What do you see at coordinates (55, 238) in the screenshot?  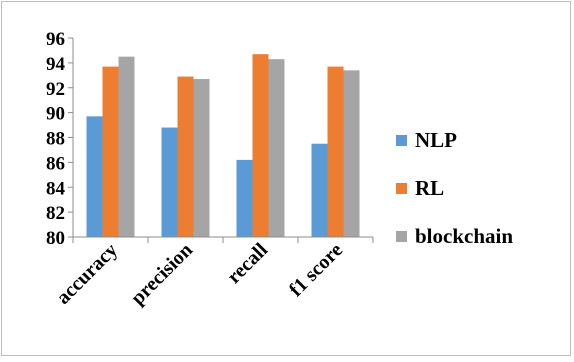 I see `y-tick-label: 80` at bounding box center [55, 238].